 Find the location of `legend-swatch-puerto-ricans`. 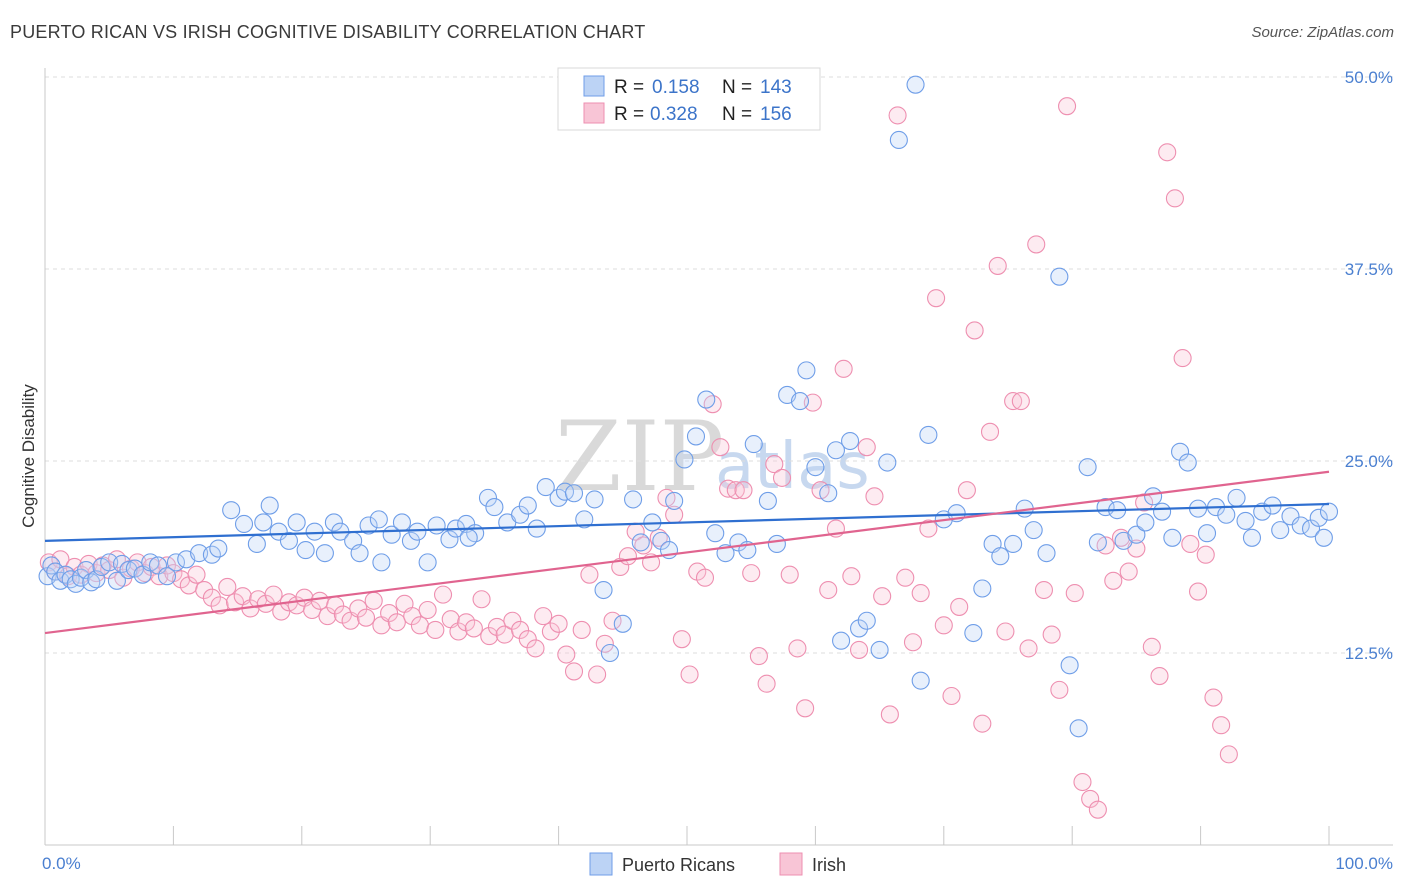

legend-swatch-puerto-ricans is located at coordinates (601, 864).